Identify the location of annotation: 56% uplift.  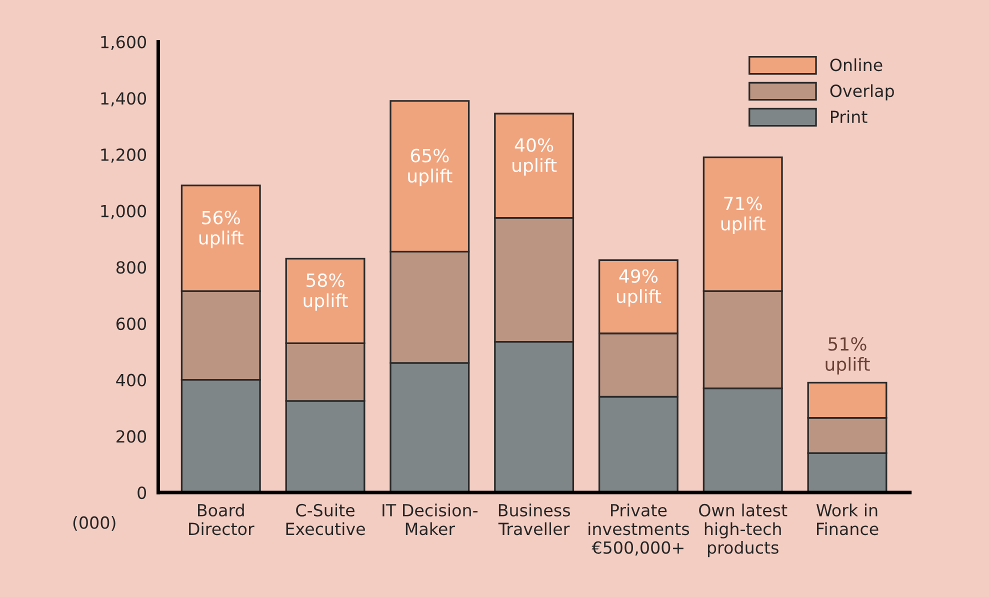
(221, 229).